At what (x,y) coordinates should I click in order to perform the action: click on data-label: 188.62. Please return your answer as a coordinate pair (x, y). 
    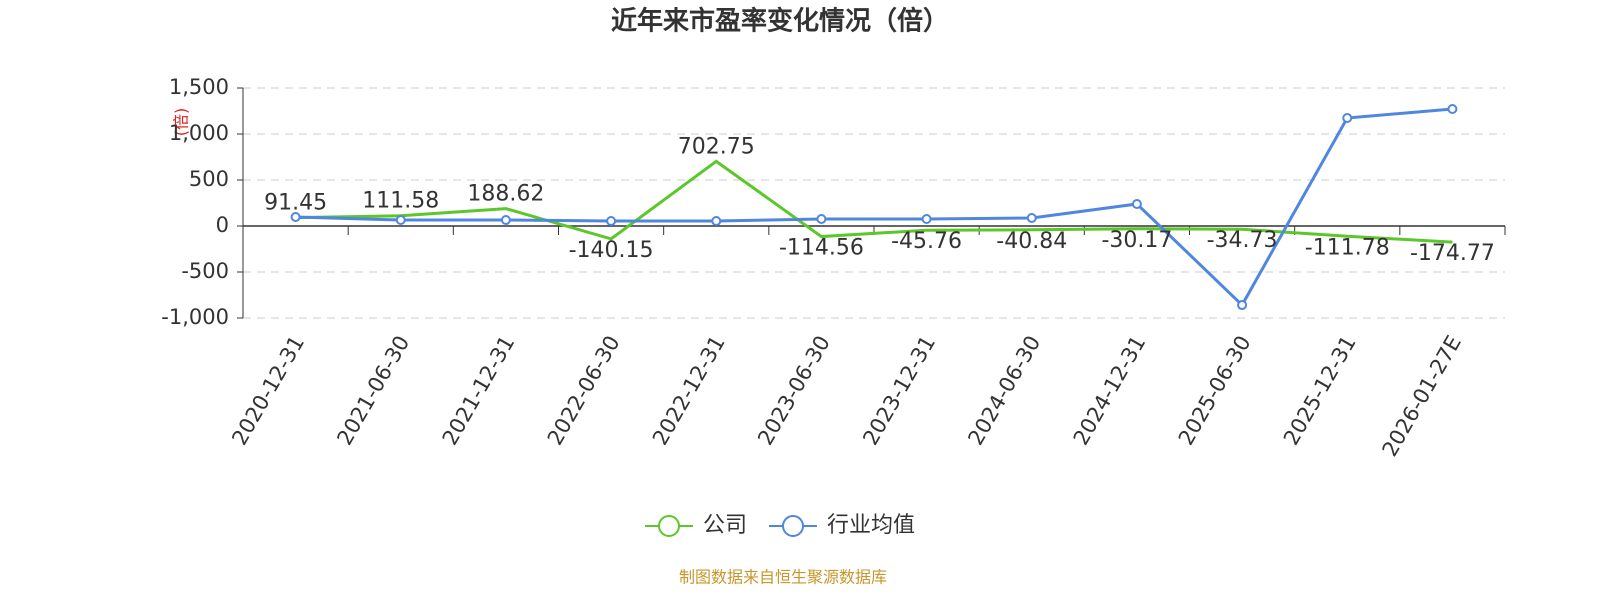
    Looking at the image, I should click on (505, 194).